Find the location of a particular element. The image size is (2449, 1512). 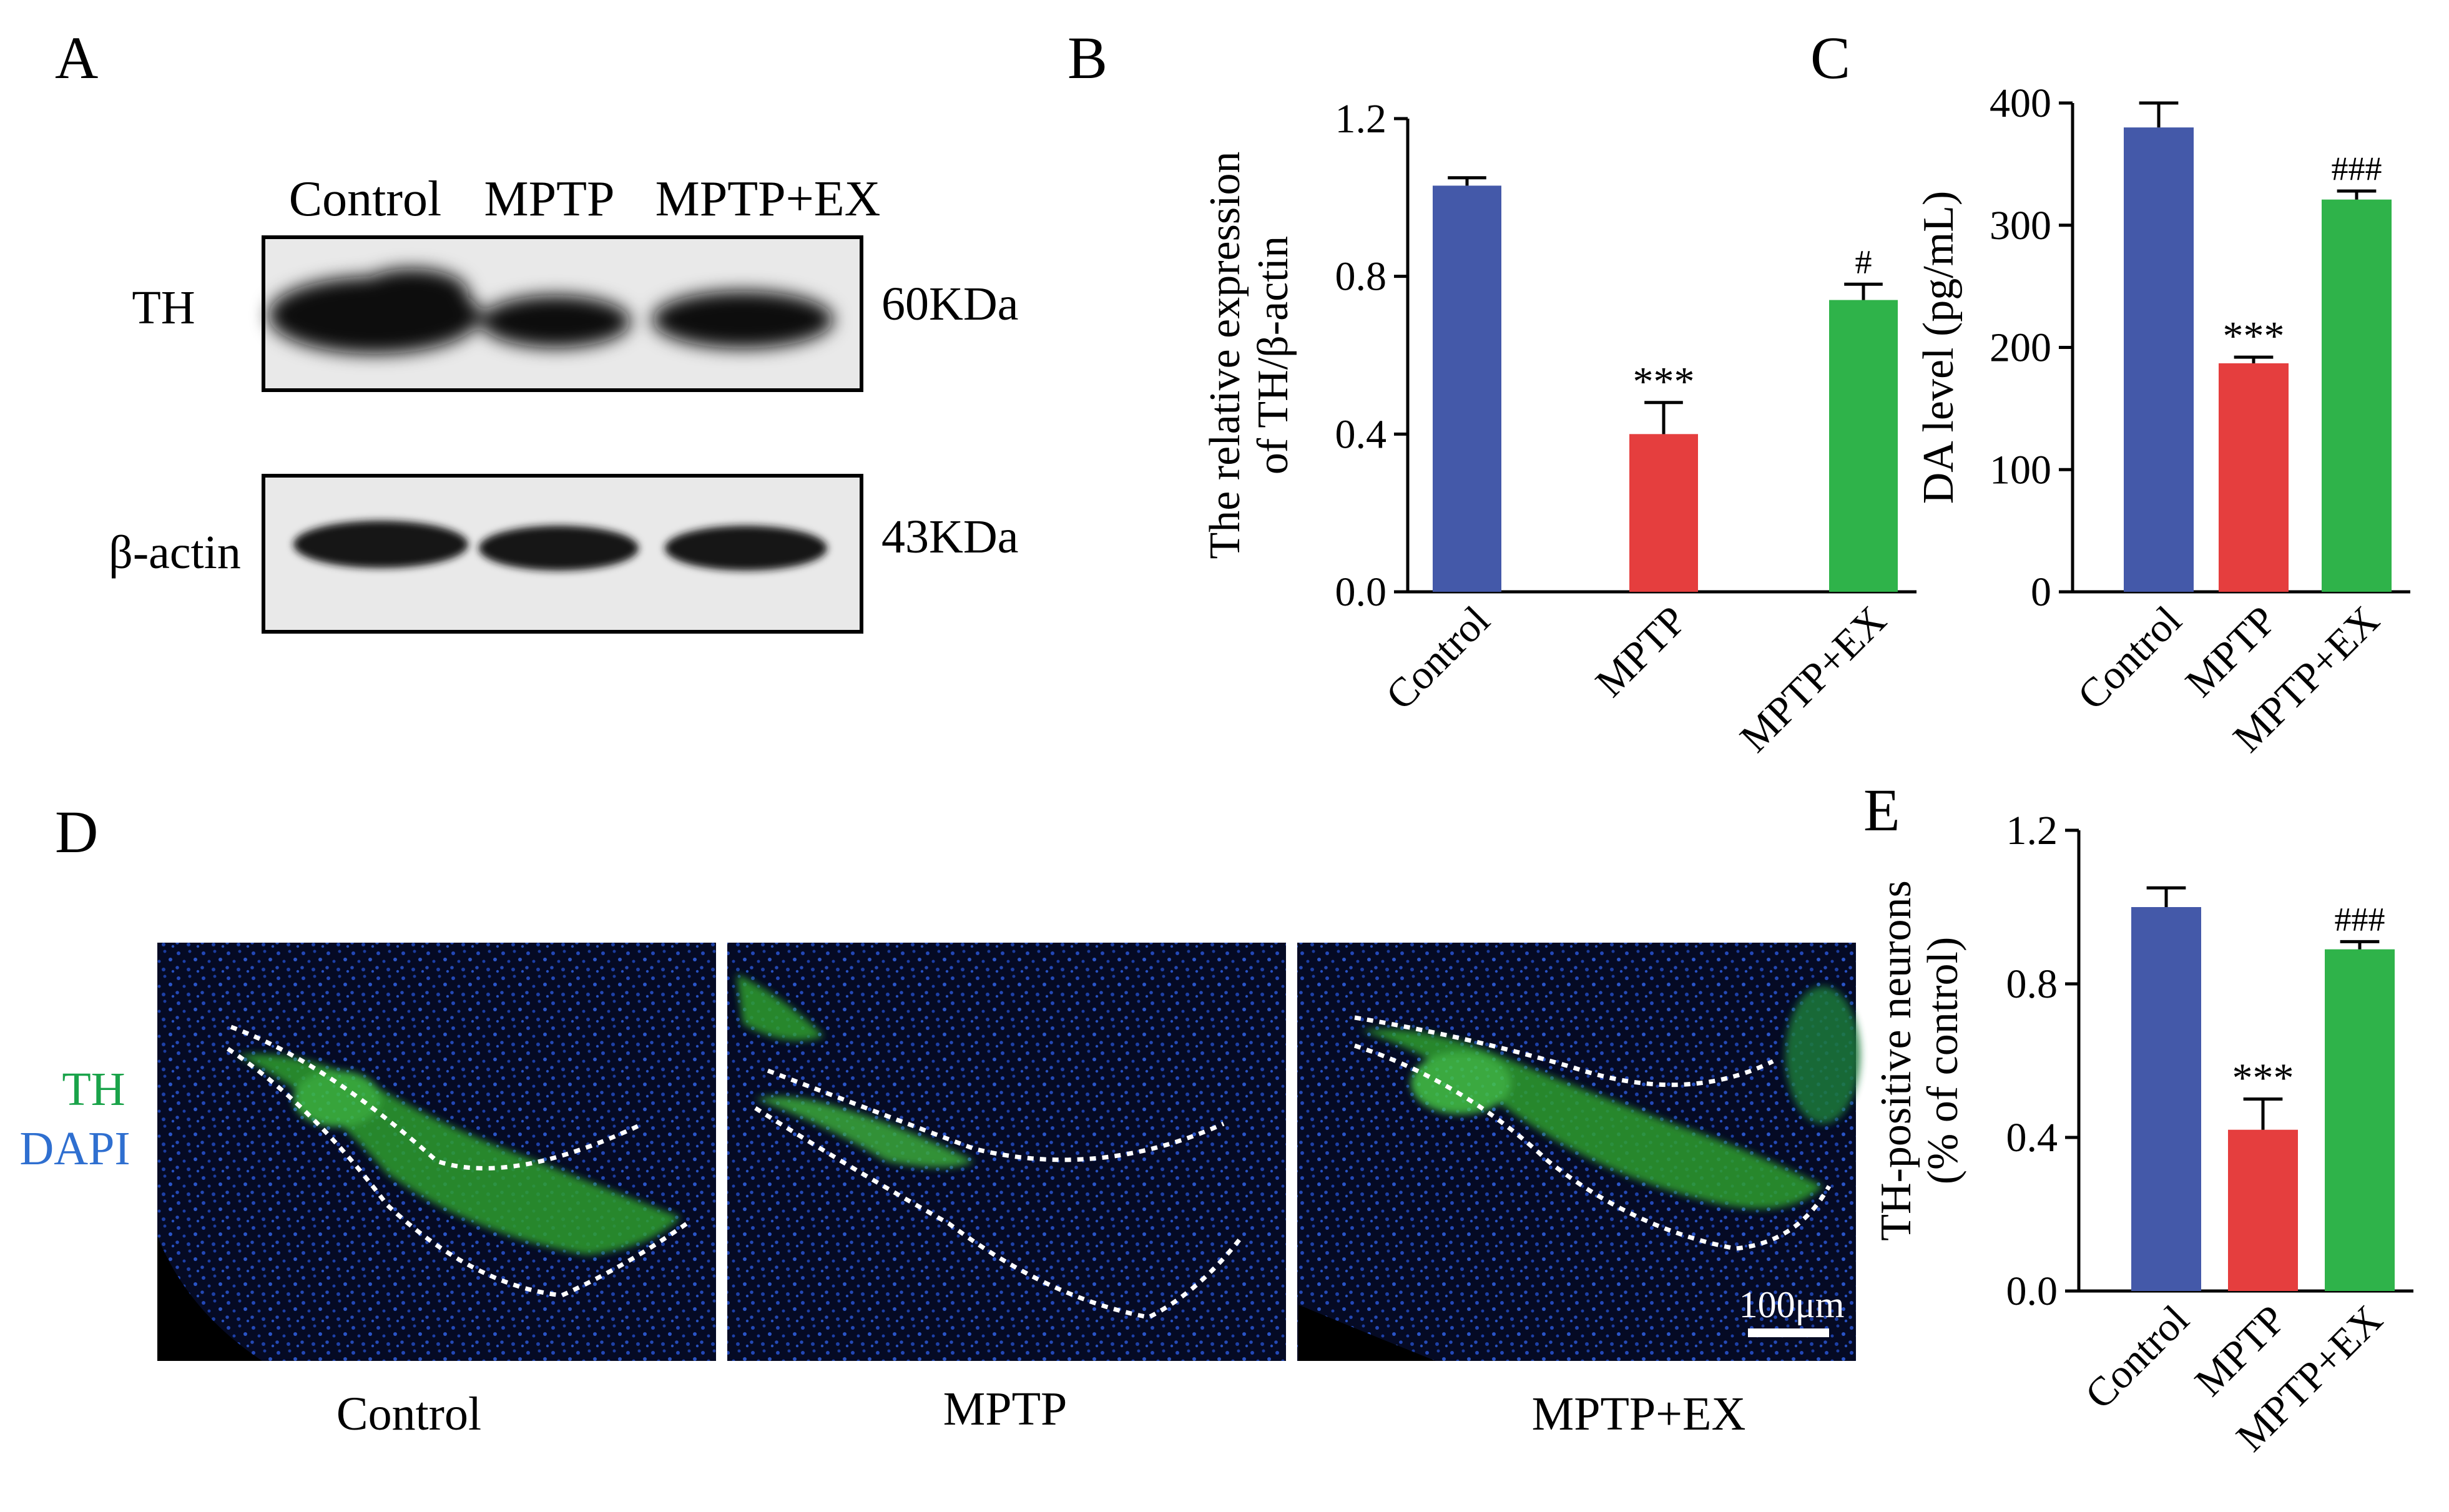

blot-th-size-label: 60KDa is located at coordinates (950, 304).